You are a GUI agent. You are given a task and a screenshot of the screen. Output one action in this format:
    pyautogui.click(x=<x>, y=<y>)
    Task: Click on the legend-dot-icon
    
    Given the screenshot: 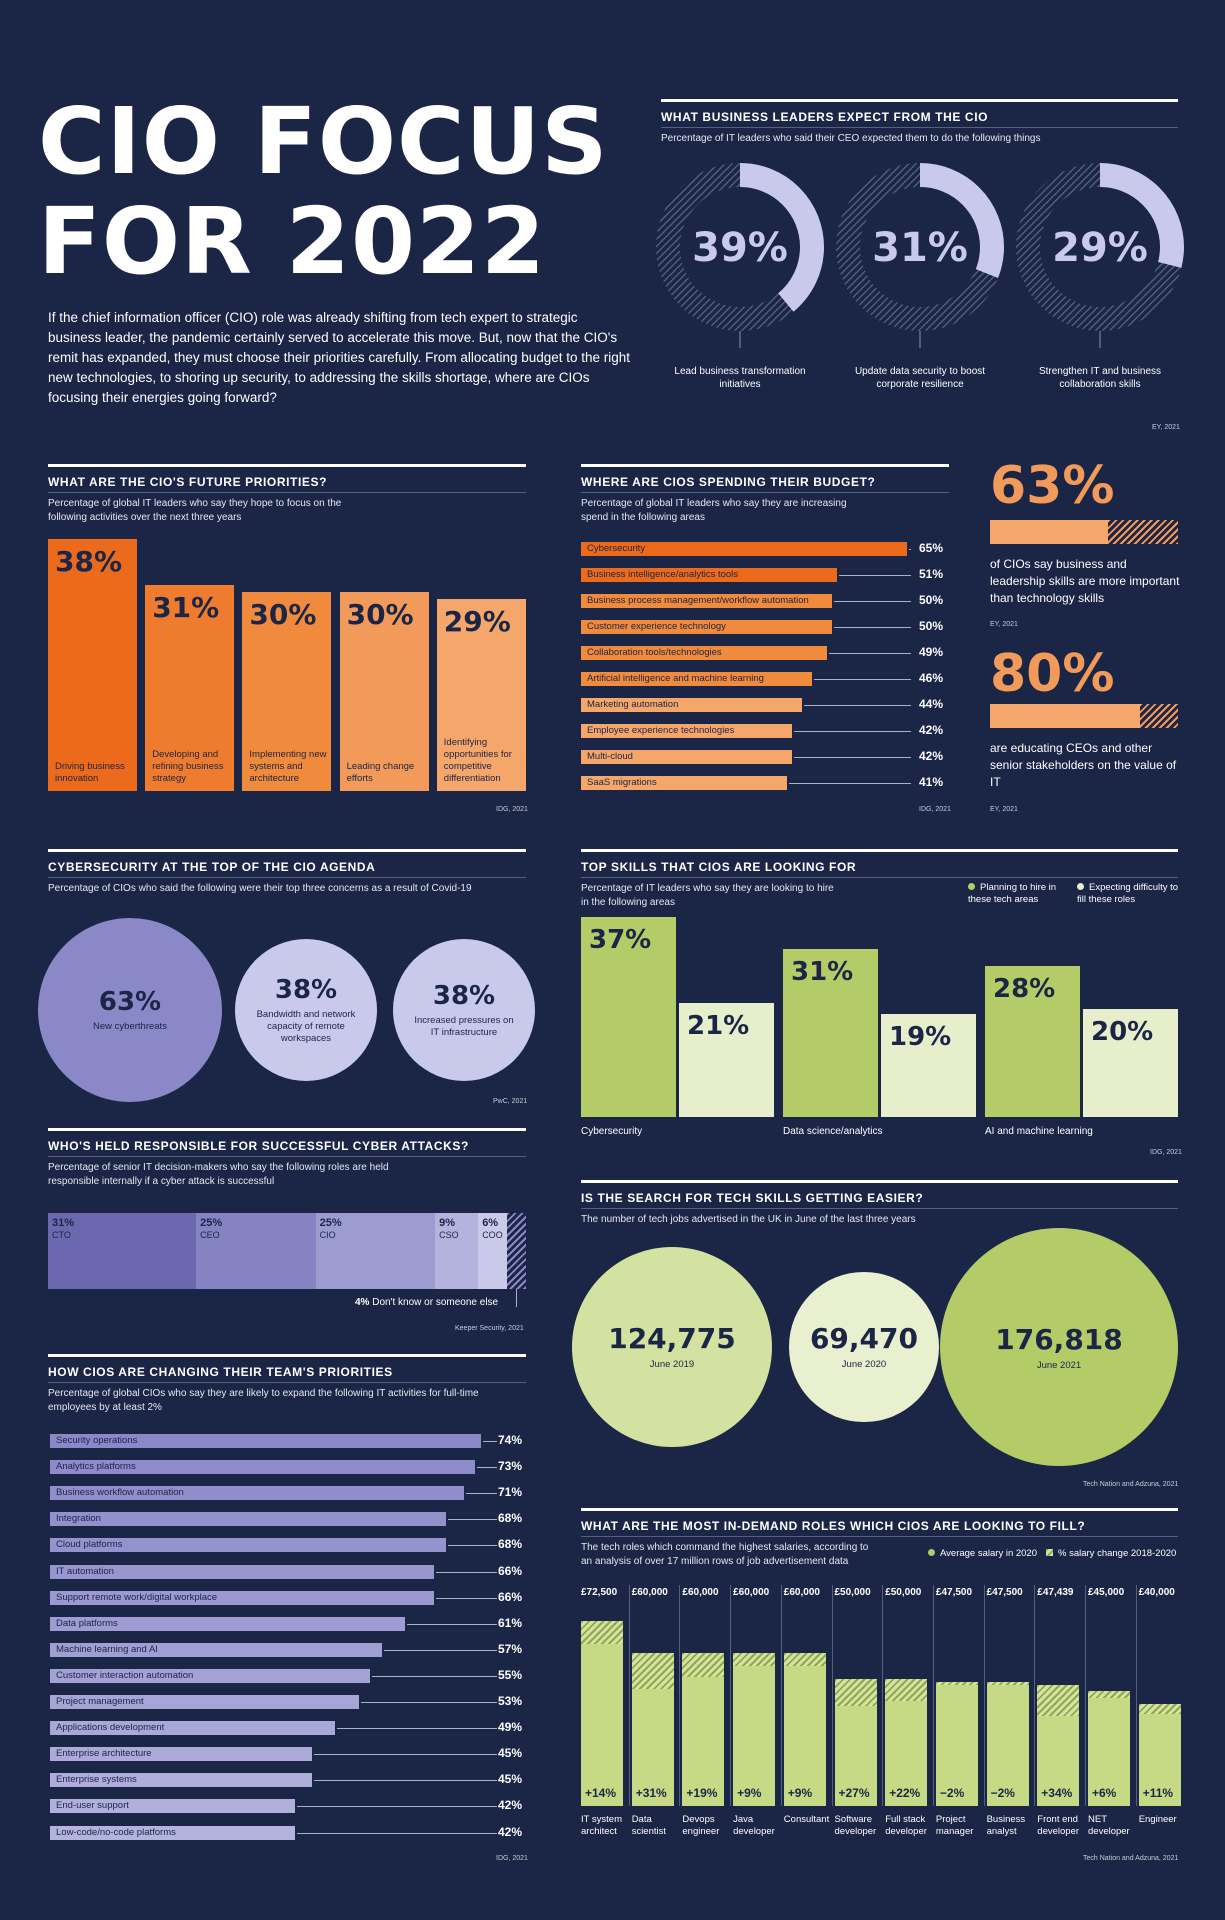 What is the action you would take?
    pyautogui.click(x=931, y=1552)
    